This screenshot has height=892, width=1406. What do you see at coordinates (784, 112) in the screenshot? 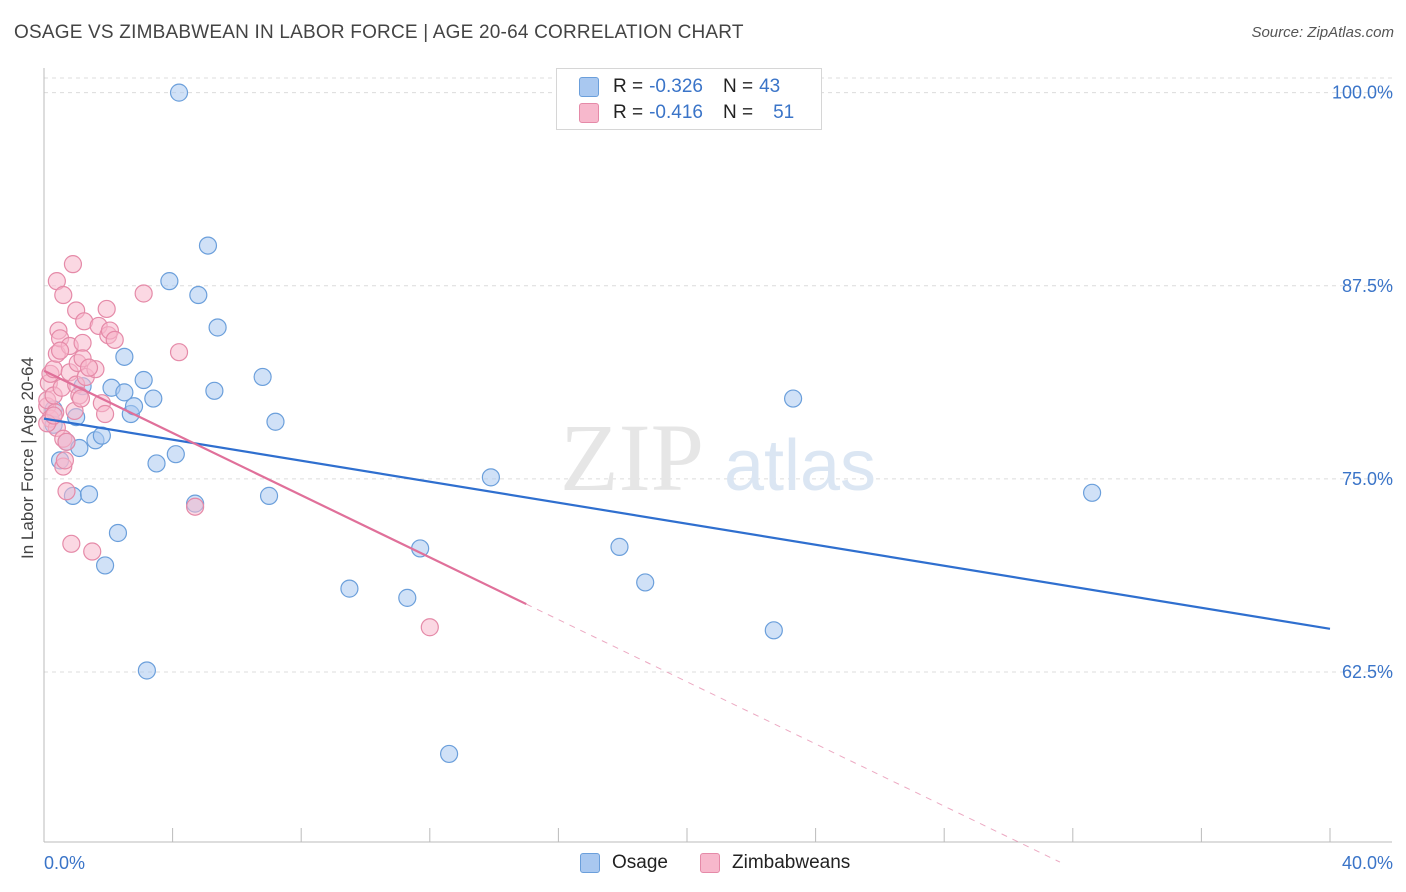
I see `zimbabwean-n-value: 51` at bounding box center [784, 112].